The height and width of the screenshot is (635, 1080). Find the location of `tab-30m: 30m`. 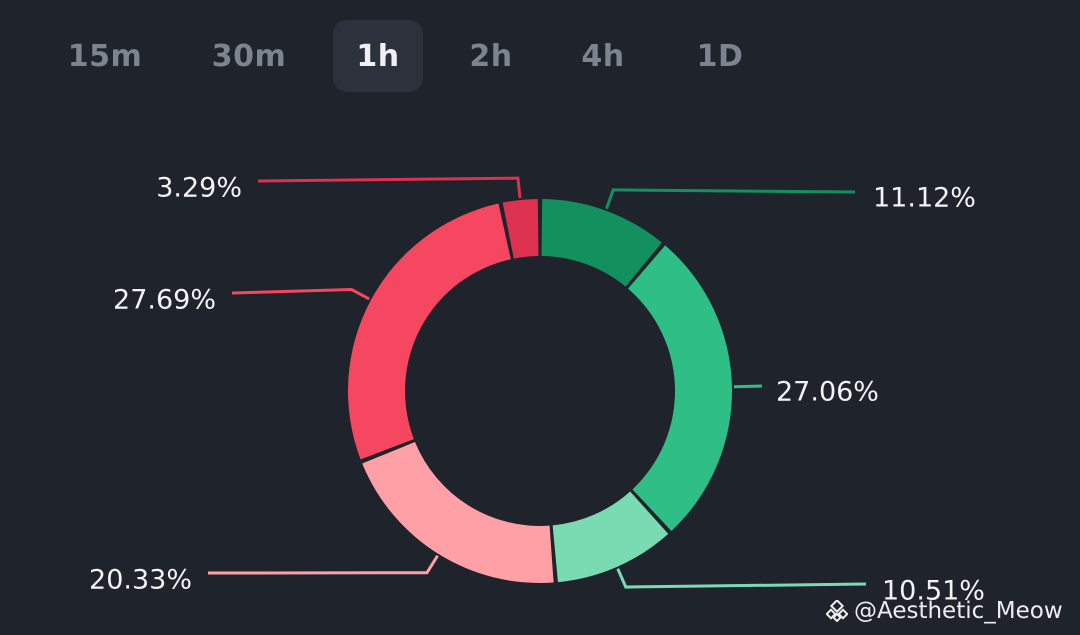

tab-30m: 30m is located at coordinates (249, 56).